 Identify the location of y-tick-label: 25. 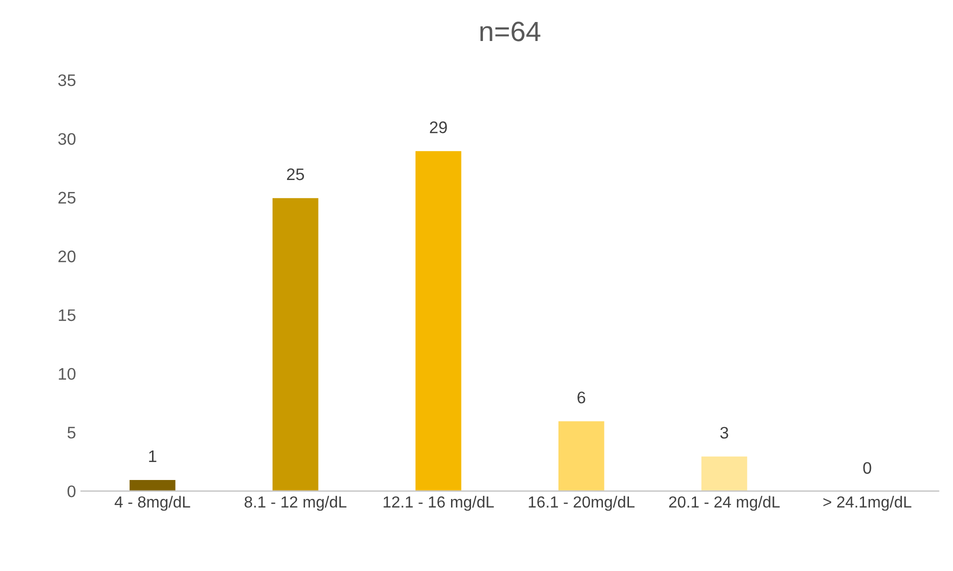
(67, 198).